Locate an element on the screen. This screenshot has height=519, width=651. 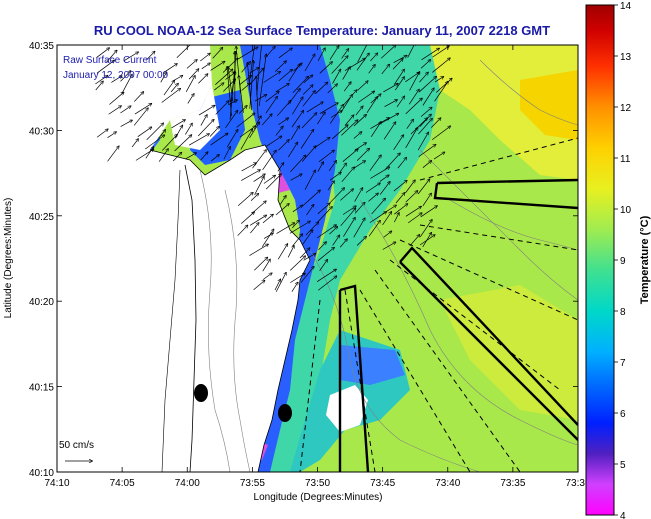
colorbar-label: Temperature (°C) is located at coordinates (645, 259).